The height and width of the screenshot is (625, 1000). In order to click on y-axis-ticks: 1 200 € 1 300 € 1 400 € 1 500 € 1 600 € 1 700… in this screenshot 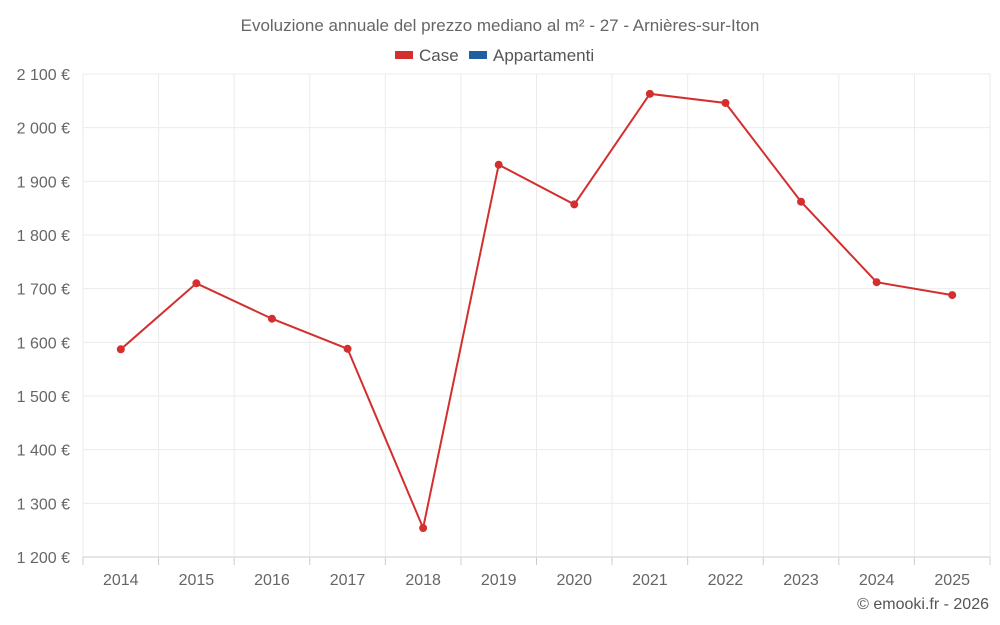, I will do `click(43, 317)`.